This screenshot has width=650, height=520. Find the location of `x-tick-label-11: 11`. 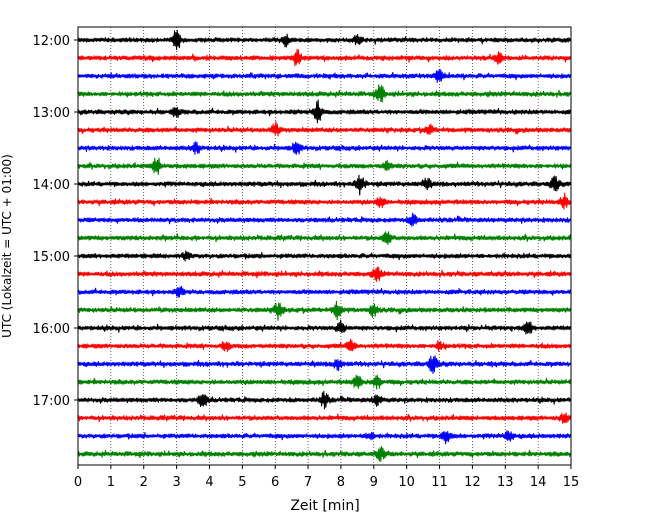

x-tick-label-11: 11 is located at coordinates (439, 482).